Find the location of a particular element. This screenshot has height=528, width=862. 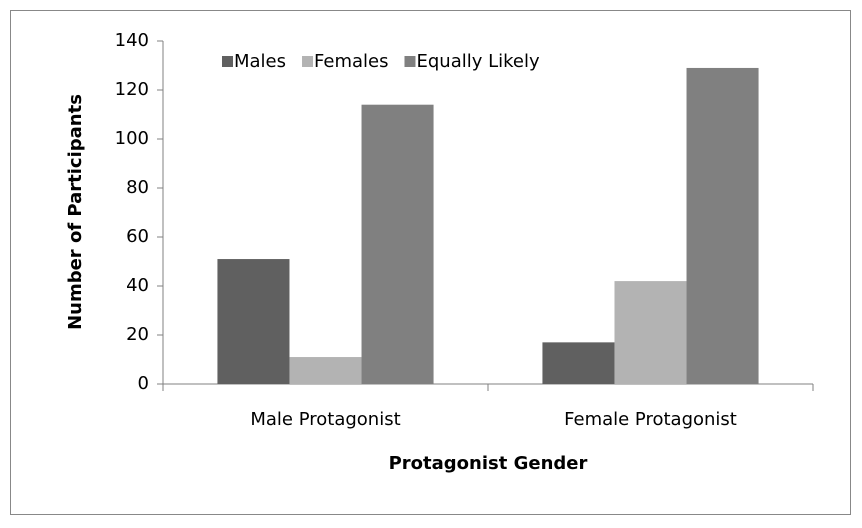

legend-label: Females is located at coordinates (351, 61).